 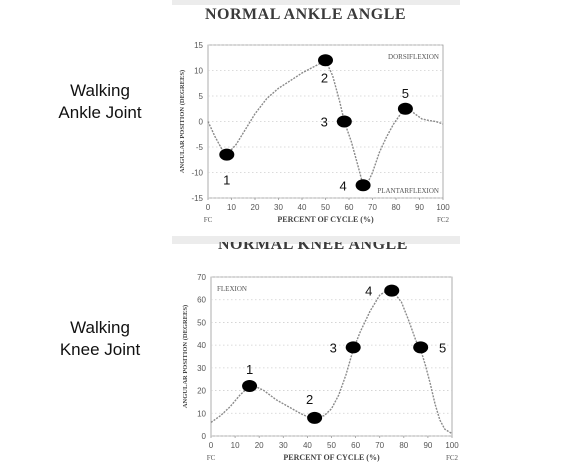 I want to click on ankle-marker-label-5: 5, so click(x=405, y=93).